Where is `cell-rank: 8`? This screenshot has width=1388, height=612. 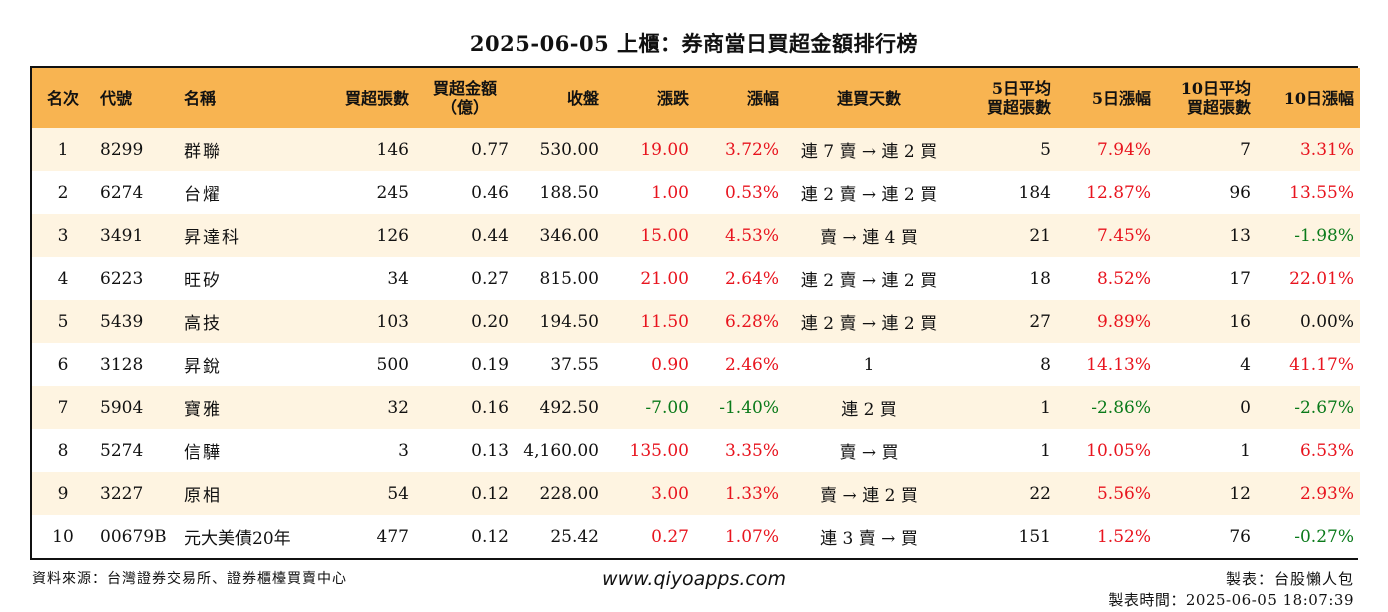 cell-rank: 8 is located at coordinates (63, 450).